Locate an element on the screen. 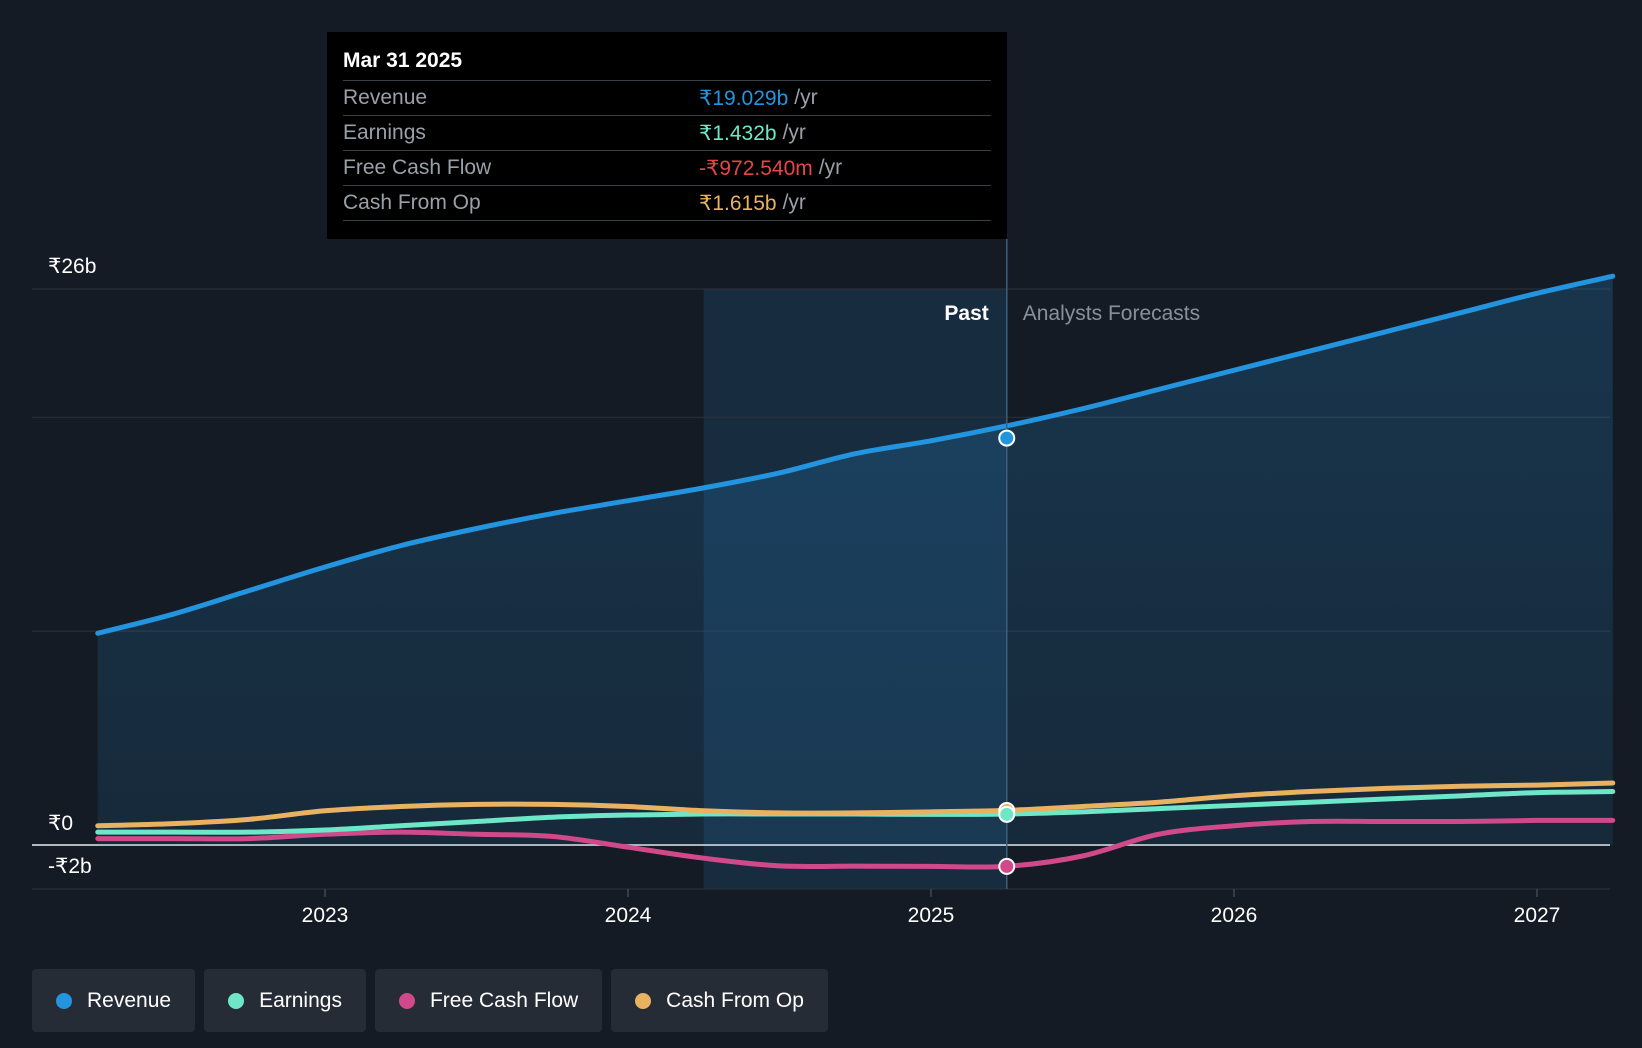 The height and width of the screenshot is (1048, 1642). tooltip-value-earnings: ₹1.432b is located at coordinates (738, 133).